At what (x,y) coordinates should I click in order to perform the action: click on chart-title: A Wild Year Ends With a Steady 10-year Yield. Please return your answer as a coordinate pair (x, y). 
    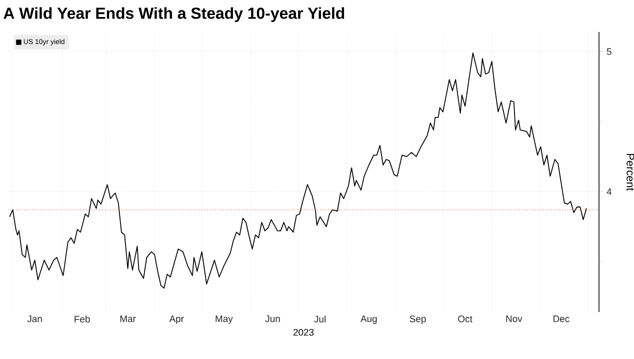
    Looking at the image, I should click on (174, 14).